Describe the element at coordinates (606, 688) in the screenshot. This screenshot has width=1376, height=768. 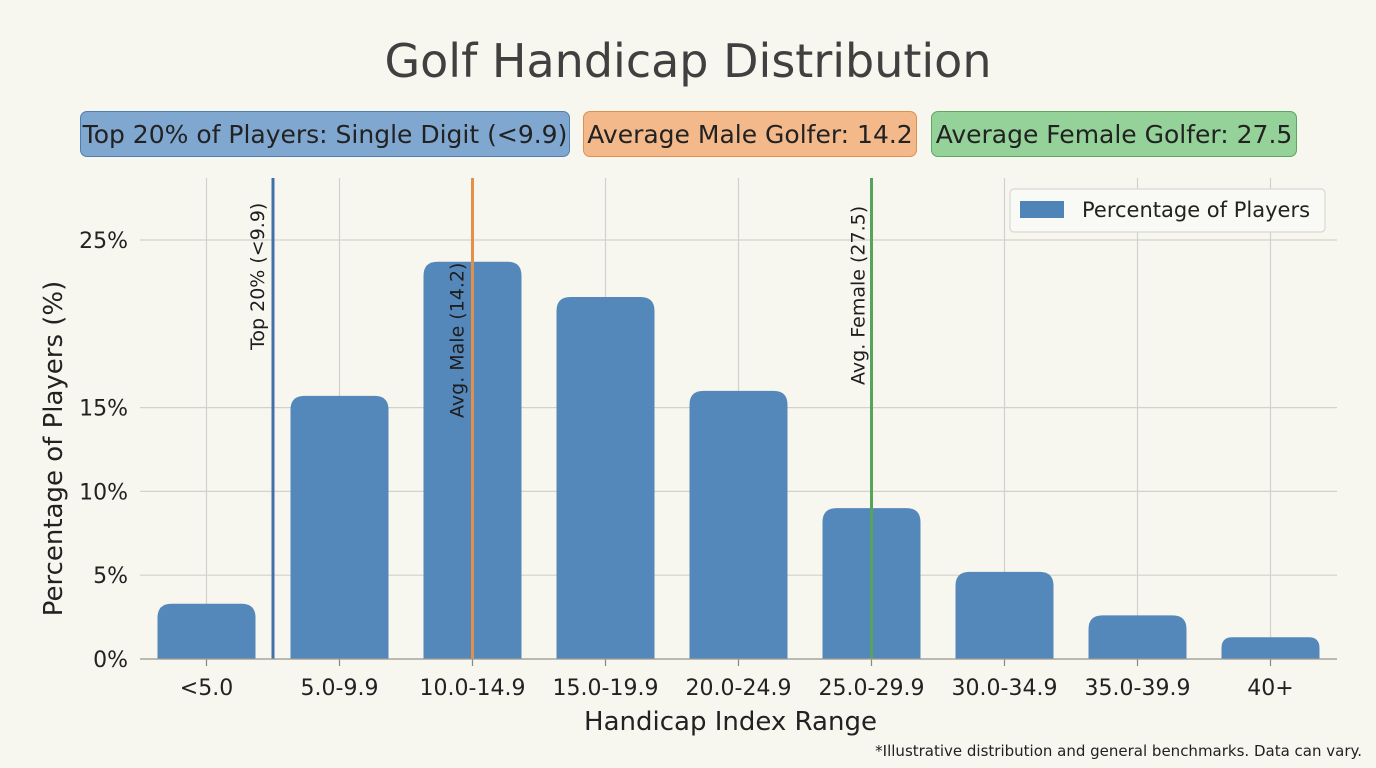
I see `x-tick-label: 15.0-19.9` at that location.